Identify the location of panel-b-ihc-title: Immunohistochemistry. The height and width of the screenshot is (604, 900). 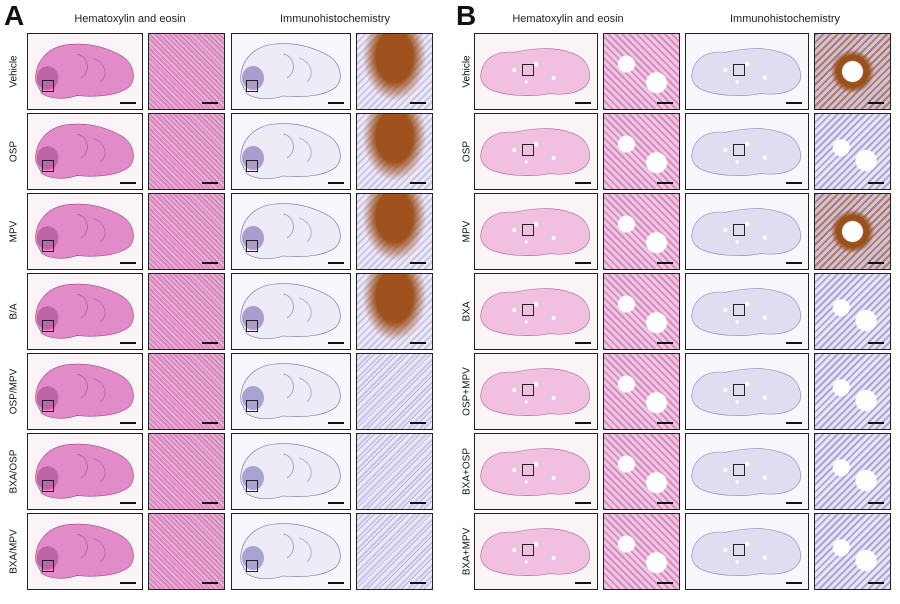
(785, 19).